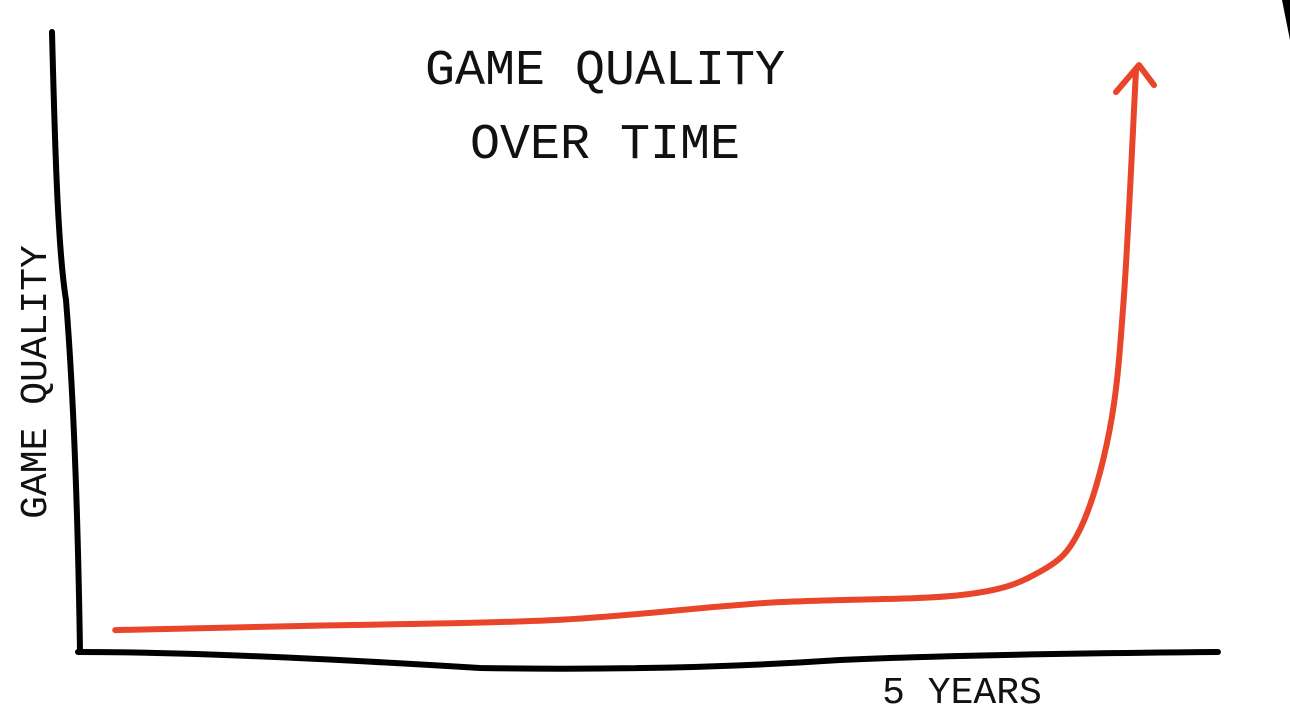 The width and height of the screenshot is (1290, 715). I want to click on x-axis-label: 5 YEARS, so click(962, 693).